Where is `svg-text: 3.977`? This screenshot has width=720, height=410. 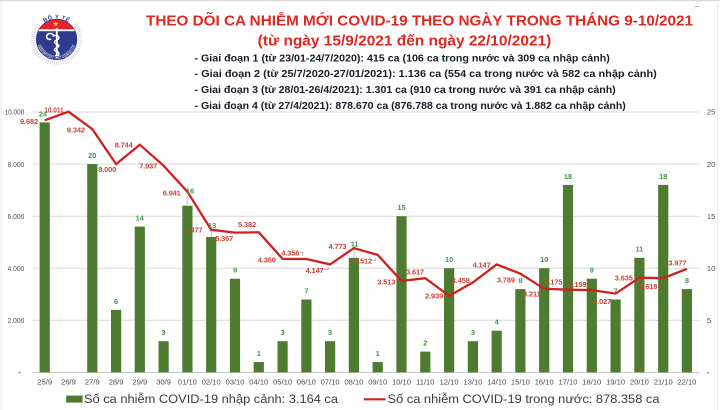 svg-text: 3.977 is located at coordinates (677, 263).